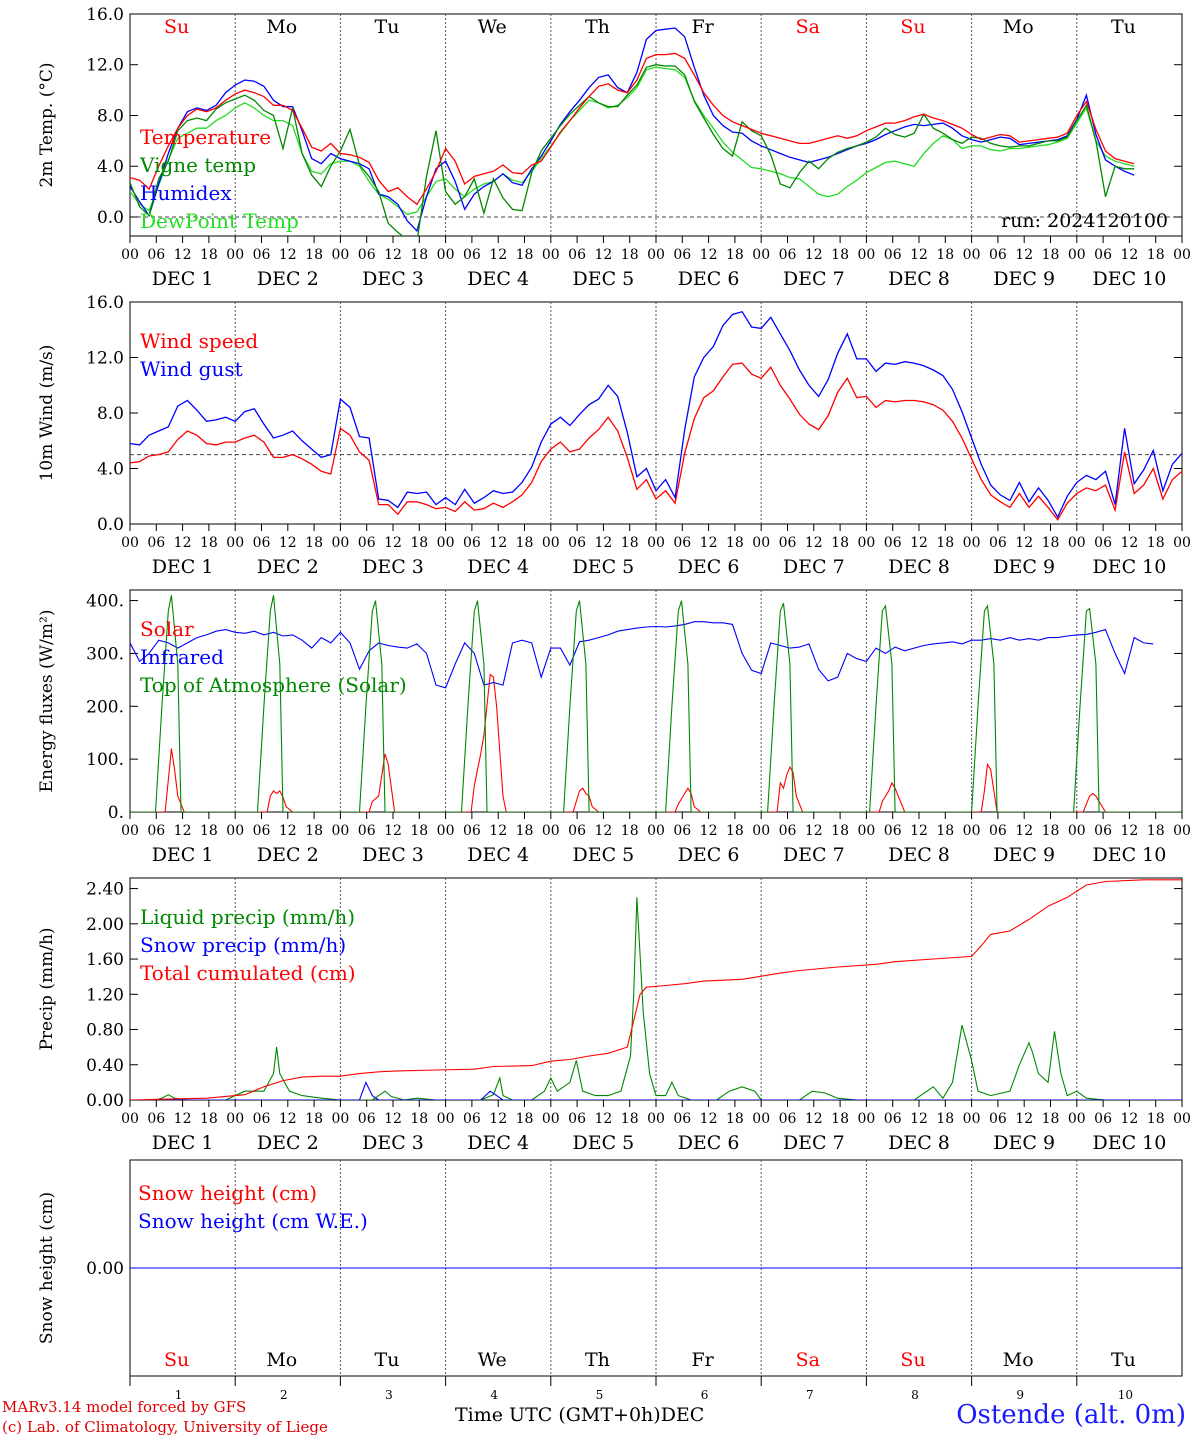 The image size is (1194, 1440). Describe the element at coordinates (105, 707) in the screenshot. I see `y-tick-label: 200.` at that location.